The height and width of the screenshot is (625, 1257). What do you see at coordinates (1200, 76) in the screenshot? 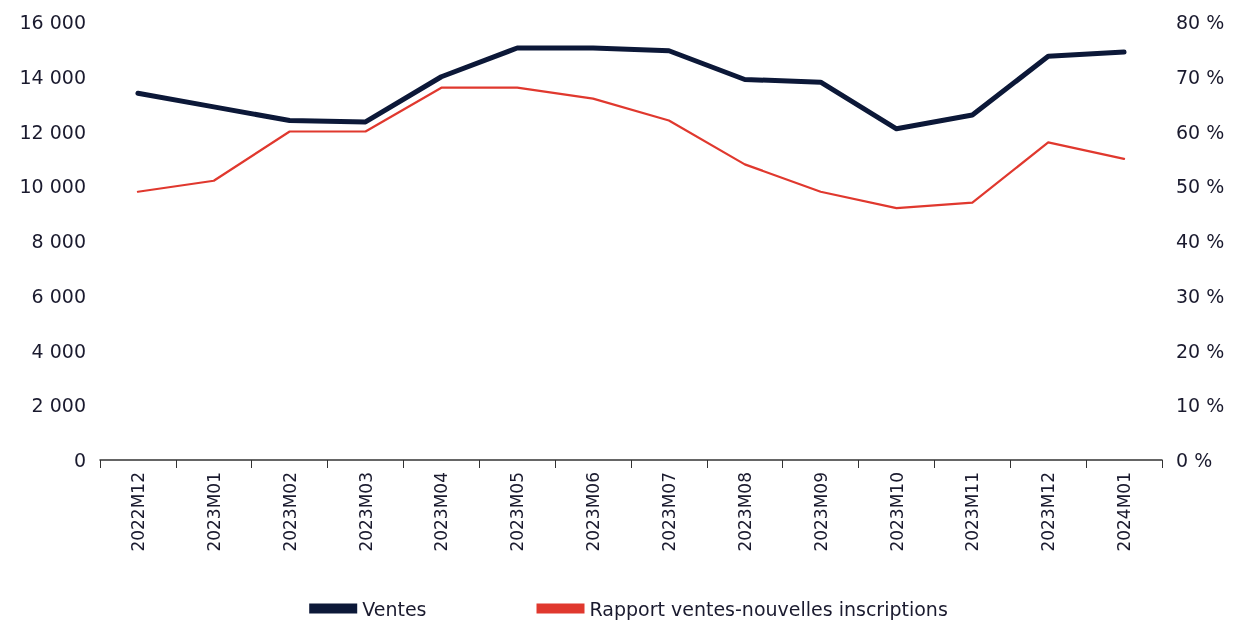
I see `y2-tick-label: 70 %` at bounding box center [1200, 76].